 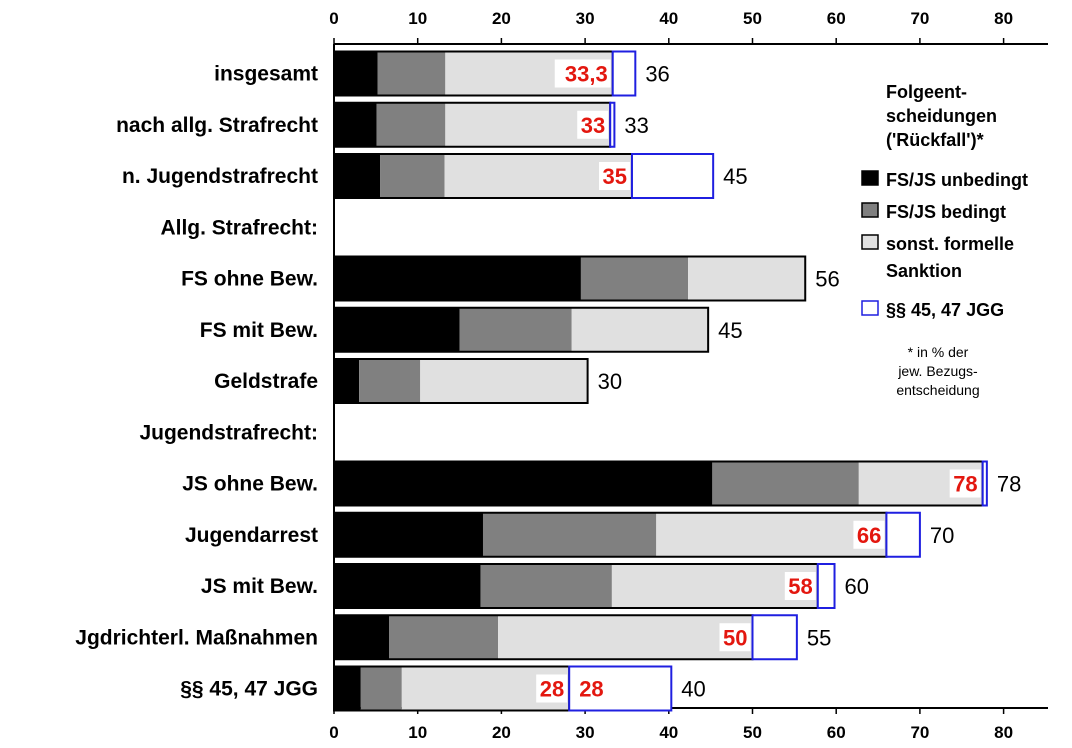 I want to click on formal-data-label: 58, so click(x=800, y=586).